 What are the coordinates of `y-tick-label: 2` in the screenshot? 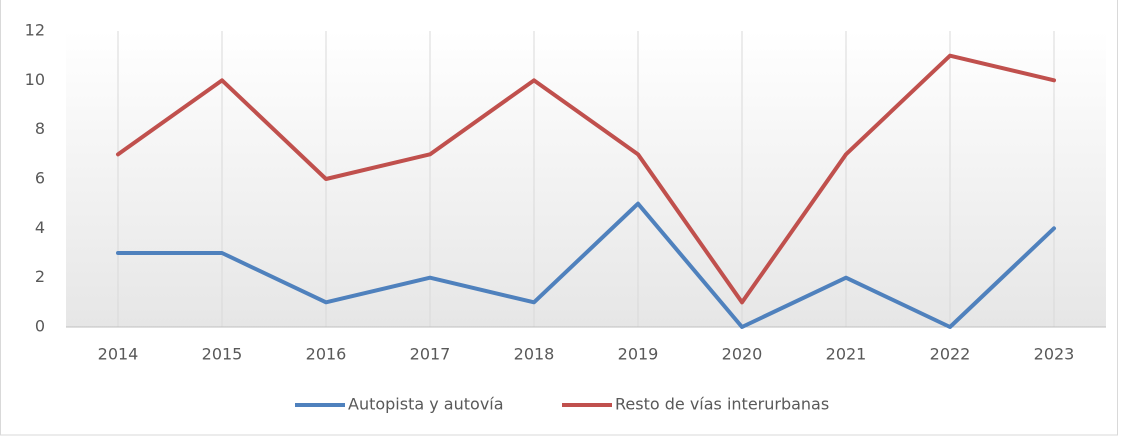 It's located at (40, 276).